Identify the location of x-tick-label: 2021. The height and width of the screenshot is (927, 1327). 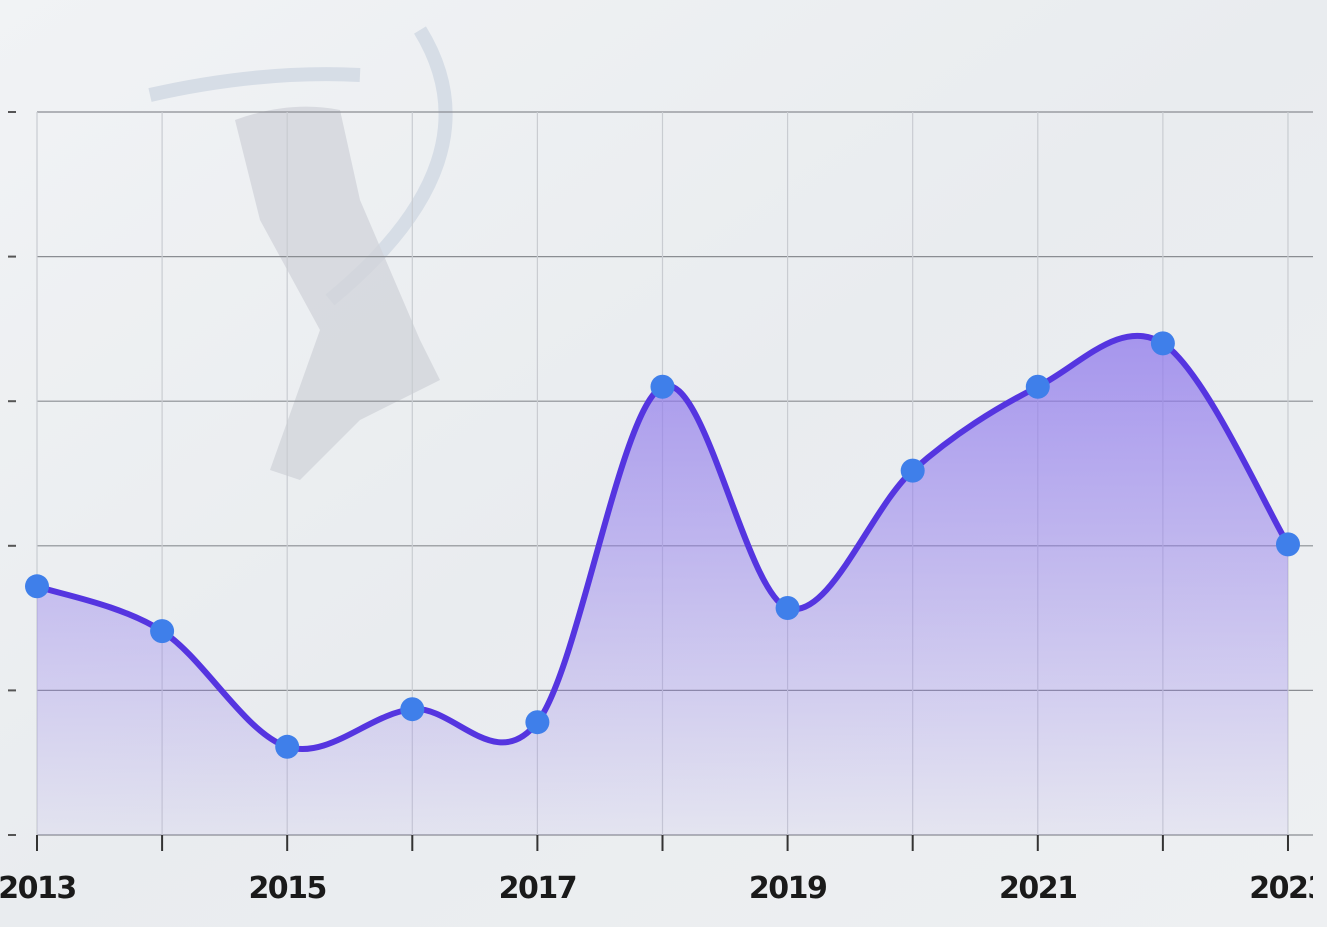
(1038, 888).